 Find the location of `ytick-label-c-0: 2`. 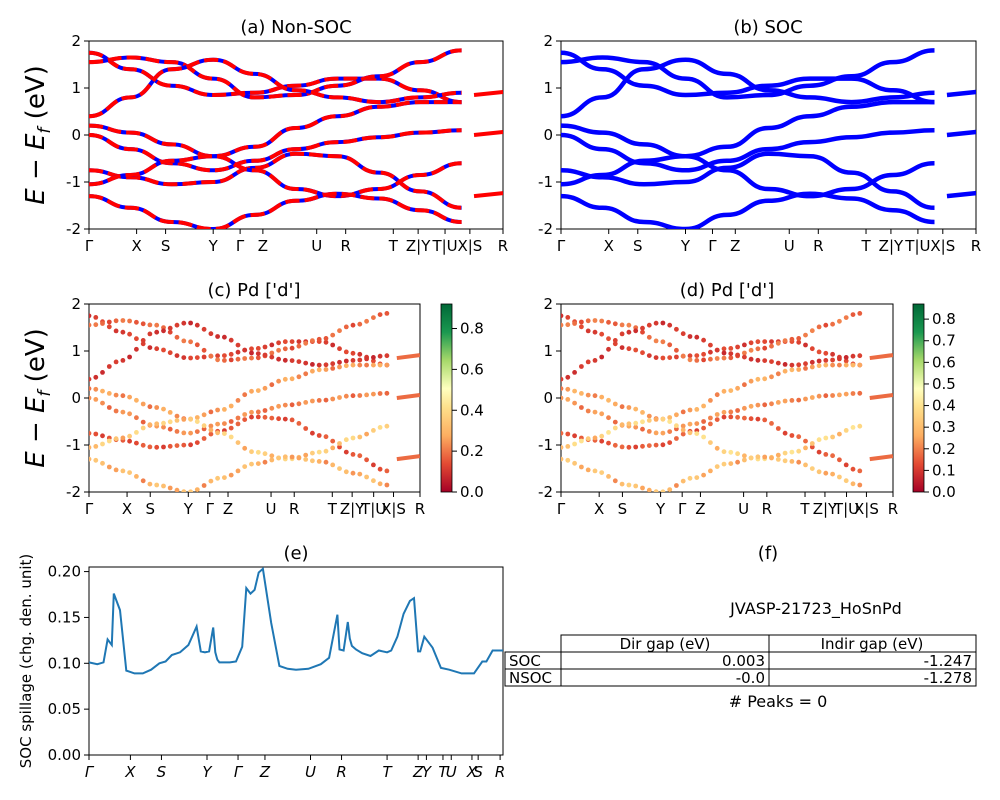

ytick-label-c-0: 2 is located at coordinates (76, 304).